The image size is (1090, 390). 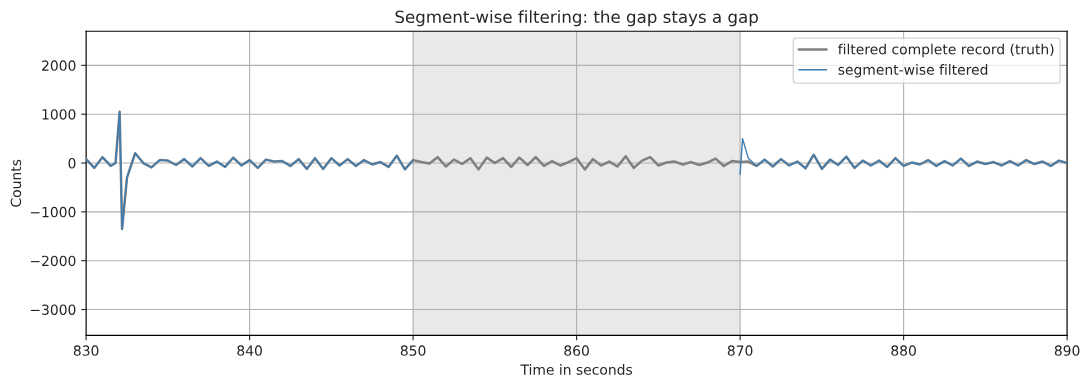 I want to click on y-tick-label: 1000, so click(x=59, y=114).